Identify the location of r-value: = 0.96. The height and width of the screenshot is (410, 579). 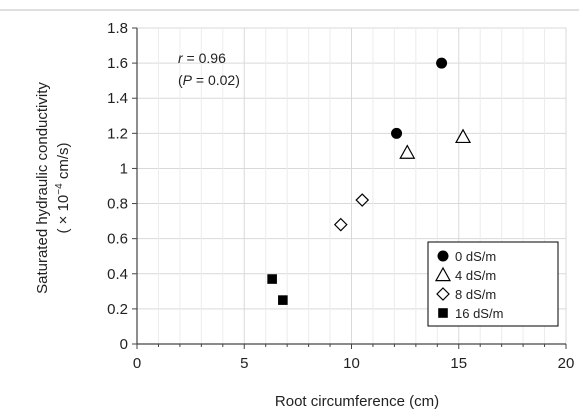
(204, 58).